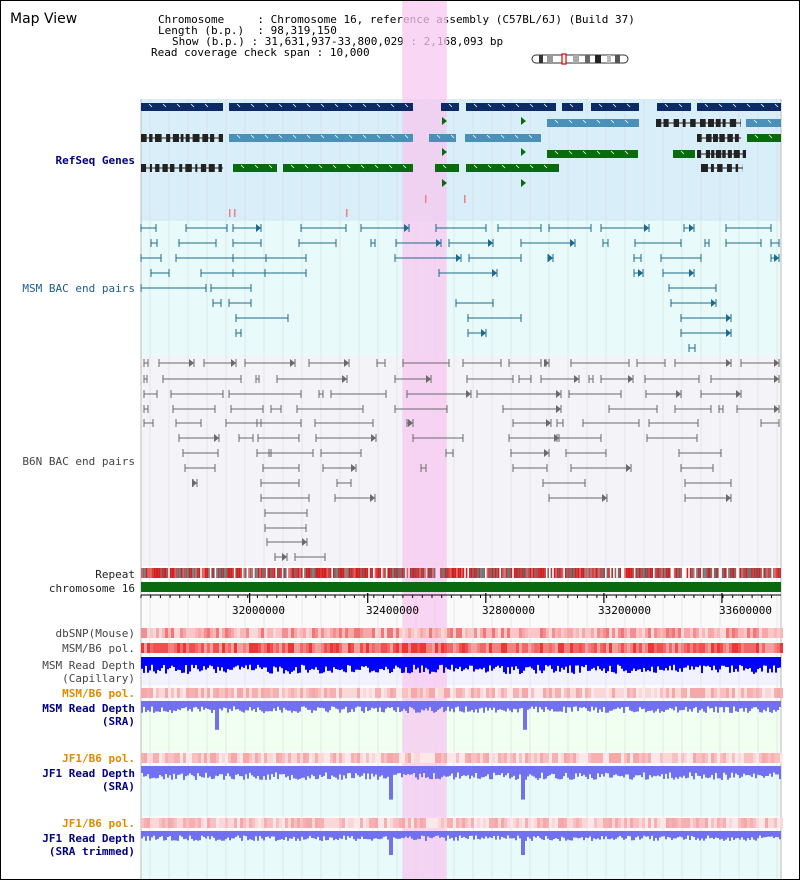 The height and width of the screenshot is (880, 800). Describe the element at coordinates (88, 715) in the screenshot. I see `track-label-msm-depth-sra: MSM Read Depth (SRA)` at that location.